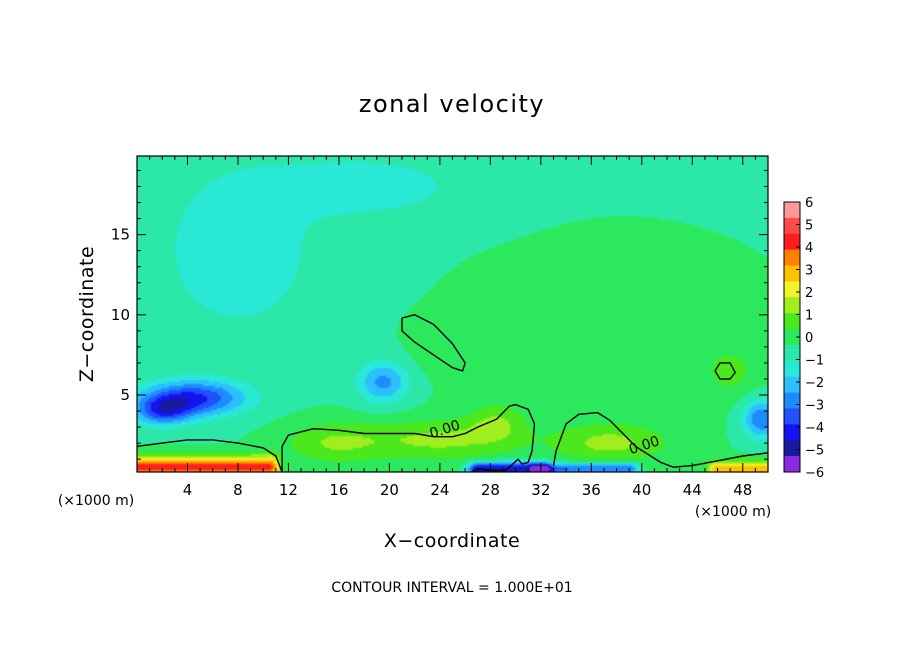 The width and height of the screenshot is (904, 654). I want to click on x-tick-label: 16, so click(338, 490).